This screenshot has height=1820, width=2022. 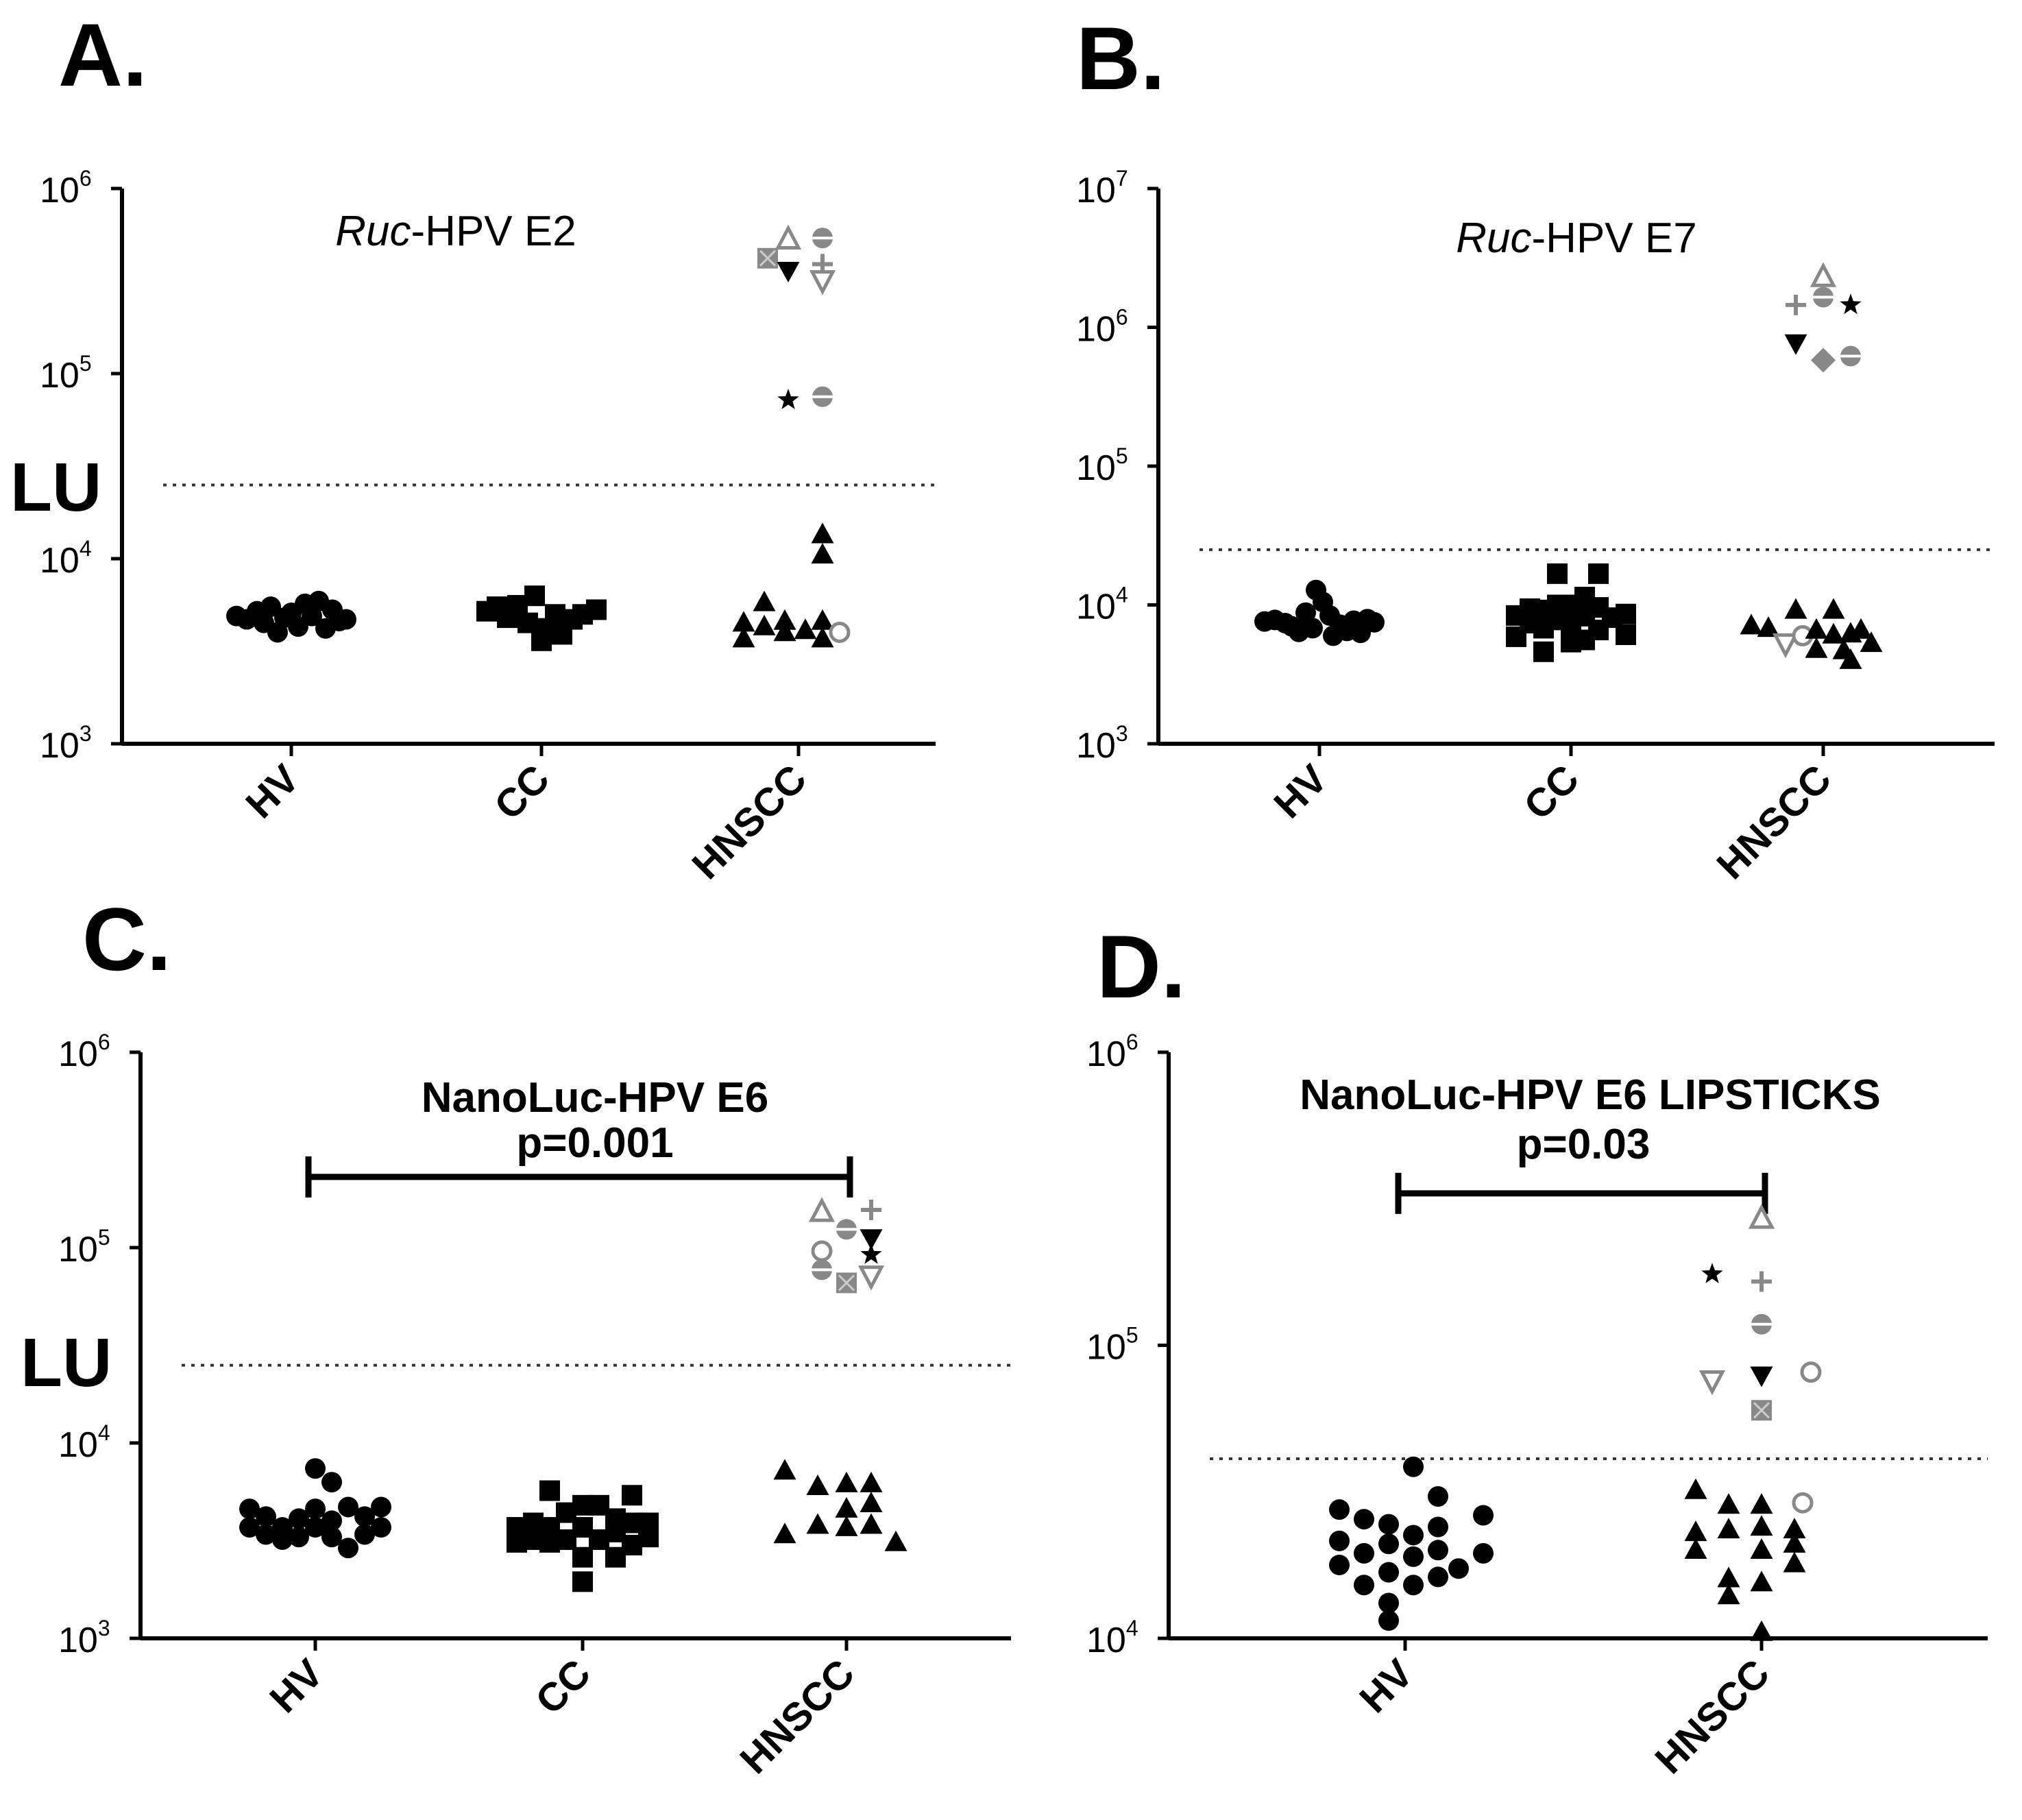 What do you see at coordinates (1102, 188) in the screenshot?
I see `y-tick-label: 10⁷` at bounding box center [1102, 188].